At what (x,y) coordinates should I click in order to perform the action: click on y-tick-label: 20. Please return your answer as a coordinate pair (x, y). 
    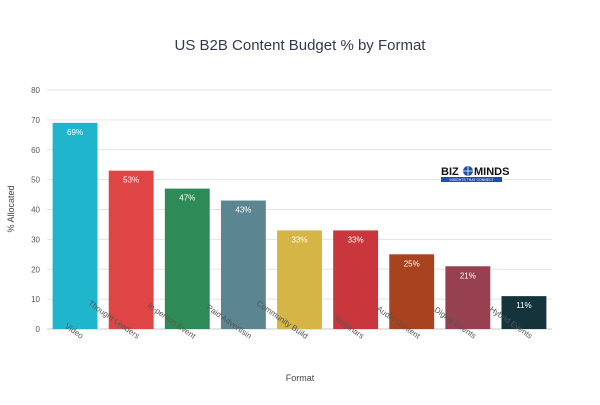
    Looking at the image, I should click on (35, 269).